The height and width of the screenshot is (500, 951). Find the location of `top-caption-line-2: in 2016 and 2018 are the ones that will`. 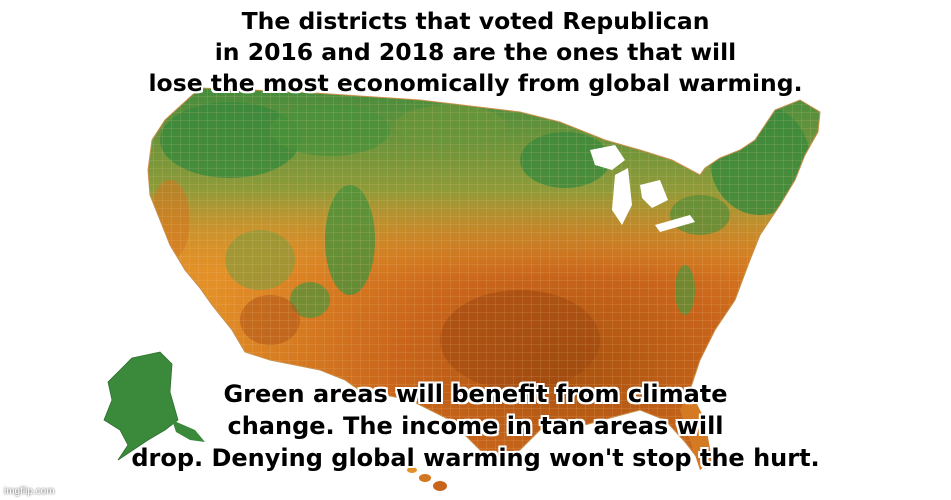

top-caption-line-2: in 2016 and 2018 are the ones that will is located at coordinates (475, 52).